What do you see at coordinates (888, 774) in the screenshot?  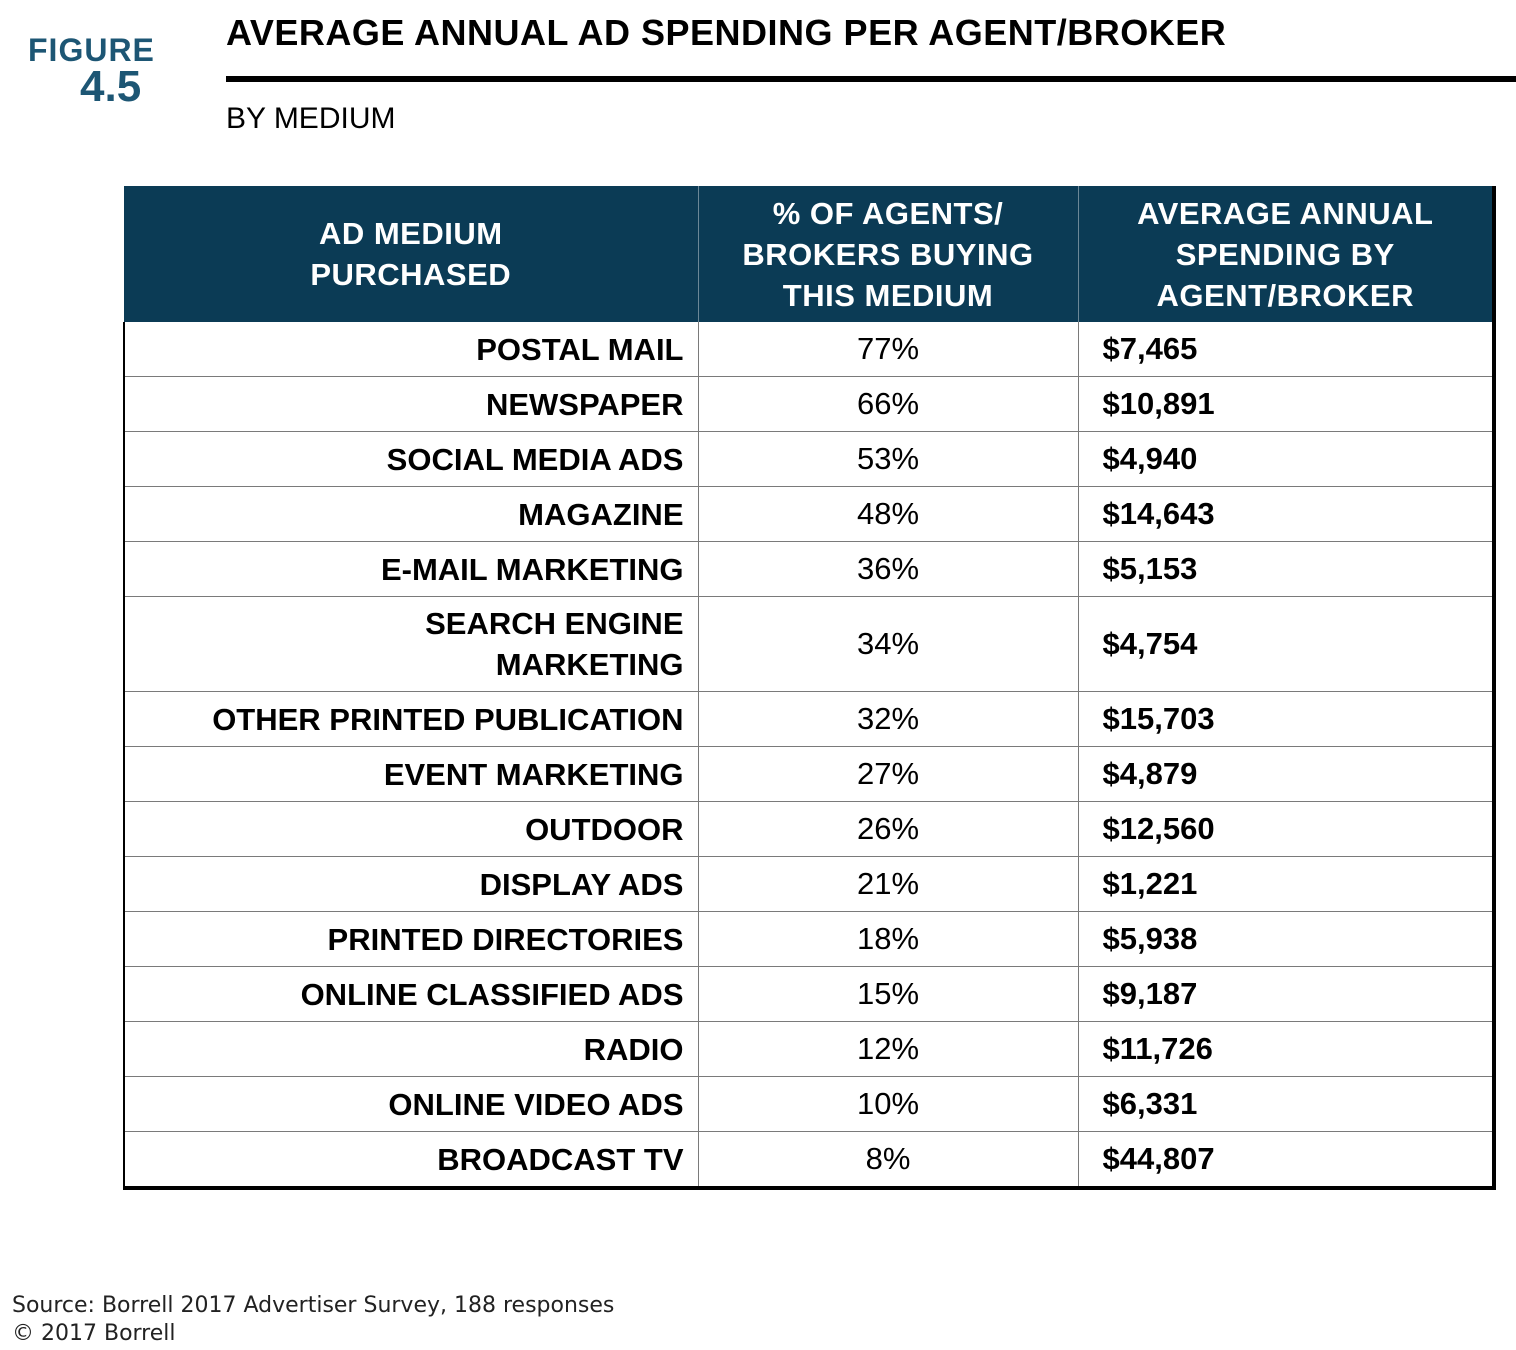 I see `percent-cell: 27%` at bounding box center [888, 774].